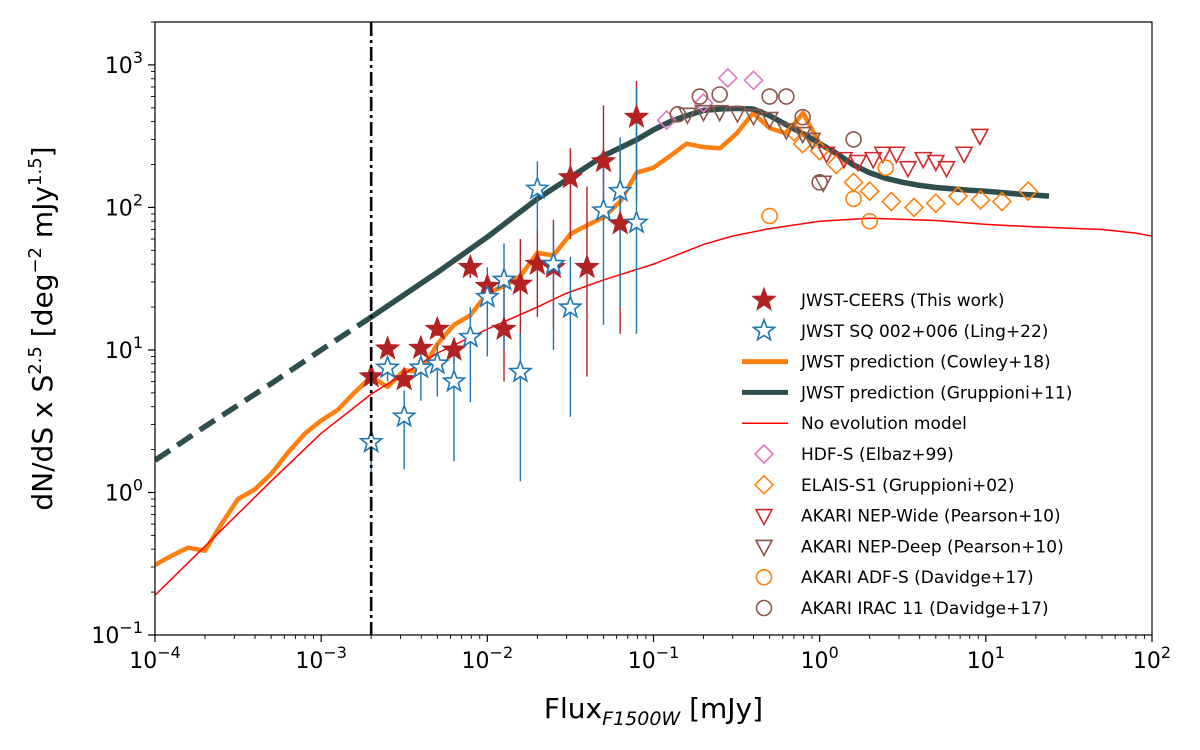 This screenshot has height=750, width=1200. What do you see at coordinates (654, 658) in the screenshot?
I see `x-tick-label-3: 10⁻¹` at bounding box center [654, 658].